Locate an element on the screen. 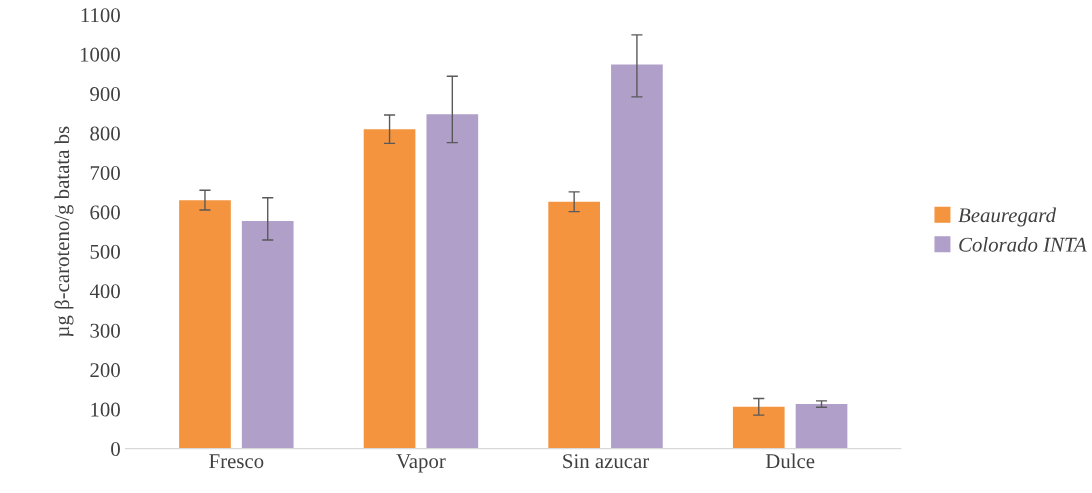 Image resolution: width=1092 pixels, height=493 pixels. y-tick-label: 600 is located at coordinates (105, 212).